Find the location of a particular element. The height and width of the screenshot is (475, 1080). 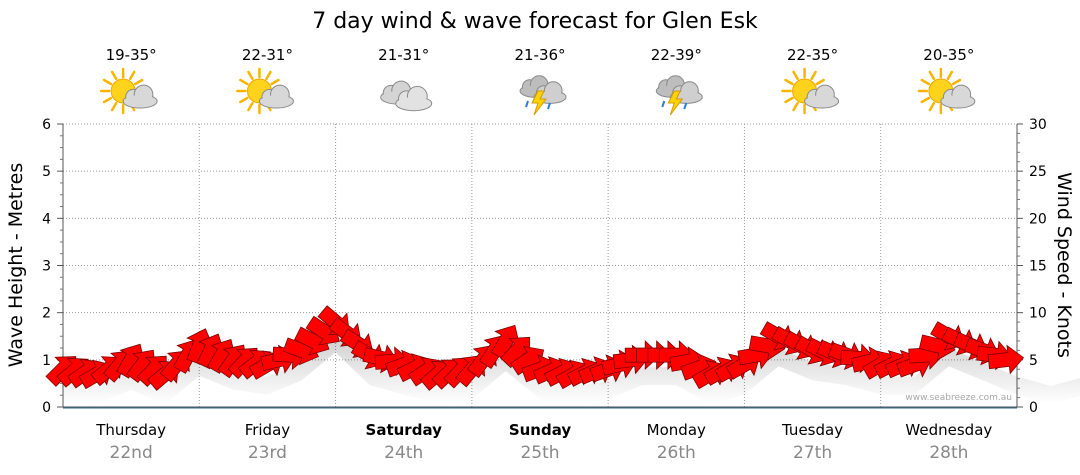

right-axis: 0 5 10 15 20 25 30 is located at coordinates (1031, 266).